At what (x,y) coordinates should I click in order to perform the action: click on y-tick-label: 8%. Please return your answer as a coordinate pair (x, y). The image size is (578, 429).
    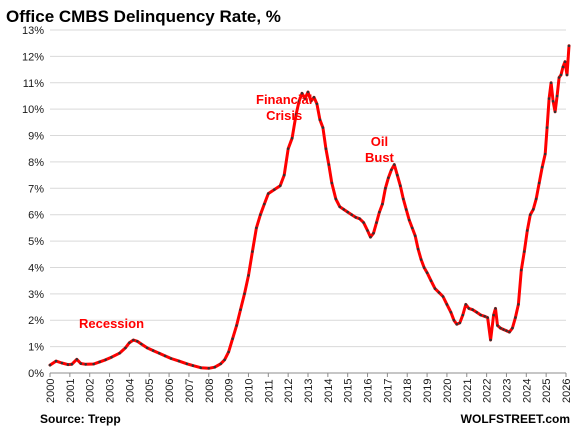
    Looking at the image, I should click on (36, 163).